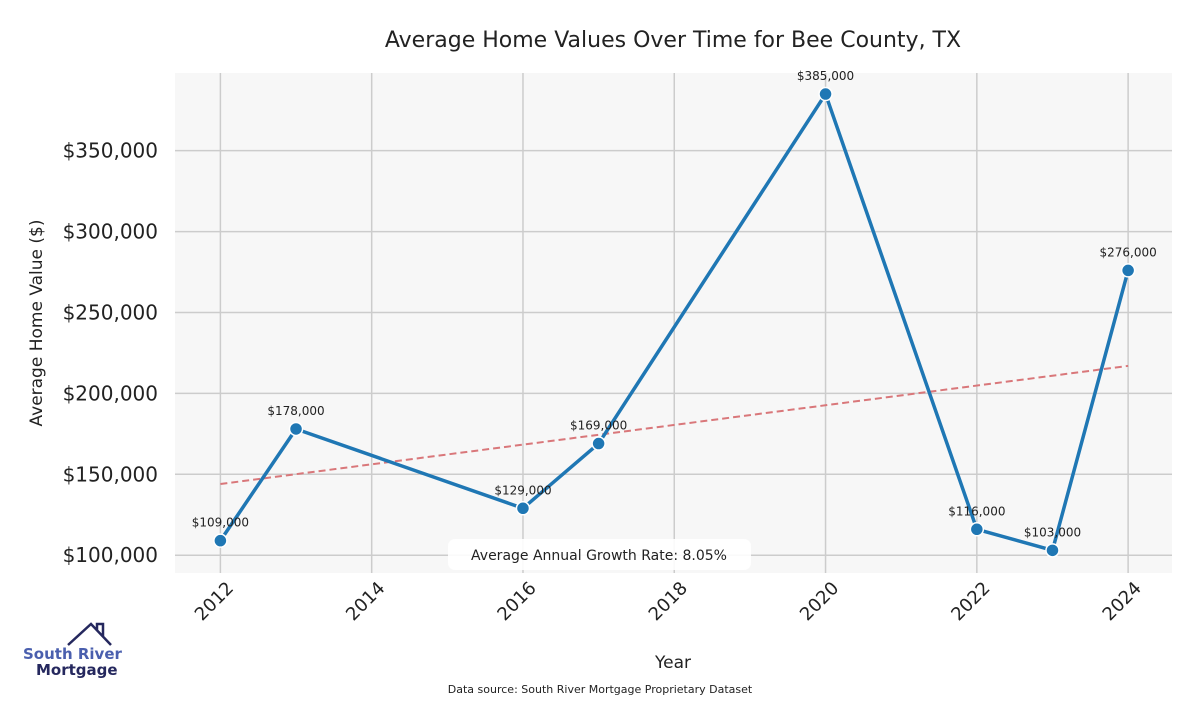 The image size is (1200, 704). Describe the element at coordinates (672, 663) in the screenshot. I see `x-axis-label: Year` at that location.